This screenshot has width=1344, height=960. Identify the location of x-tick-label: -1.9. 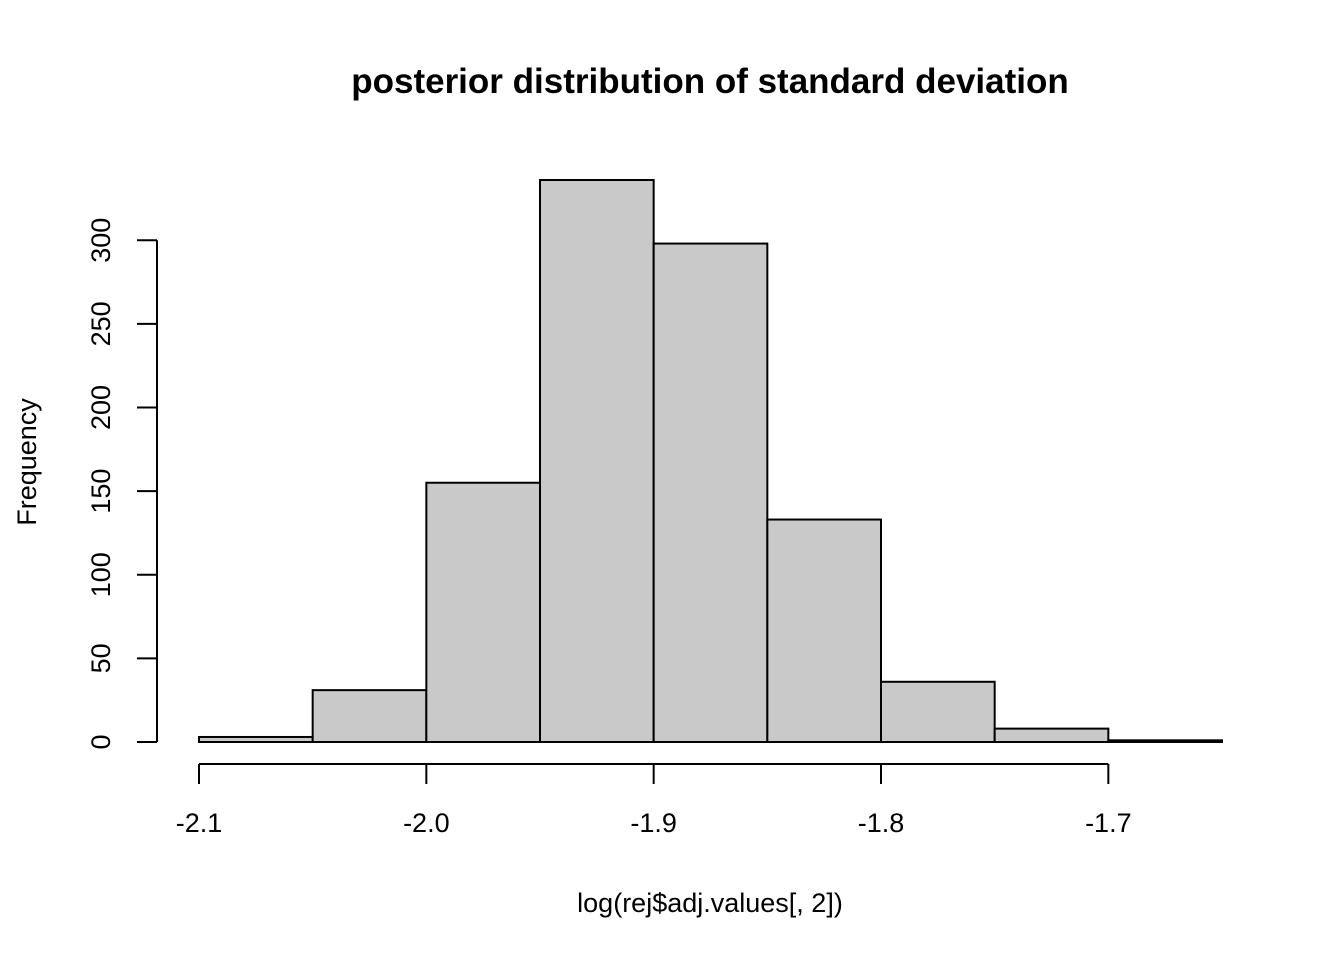
(653, 823).